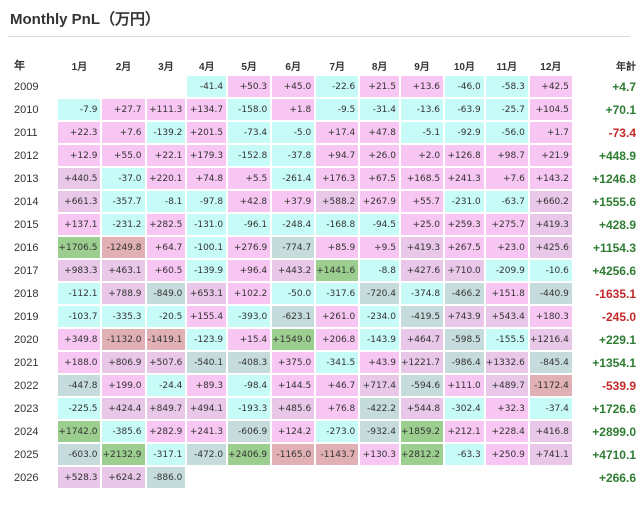 This screenshot has width=638, height=526. What do you see at coordinates (26, 224) in the screenshot?
I see `row-year: 2015` at bounding box center [26, 224].